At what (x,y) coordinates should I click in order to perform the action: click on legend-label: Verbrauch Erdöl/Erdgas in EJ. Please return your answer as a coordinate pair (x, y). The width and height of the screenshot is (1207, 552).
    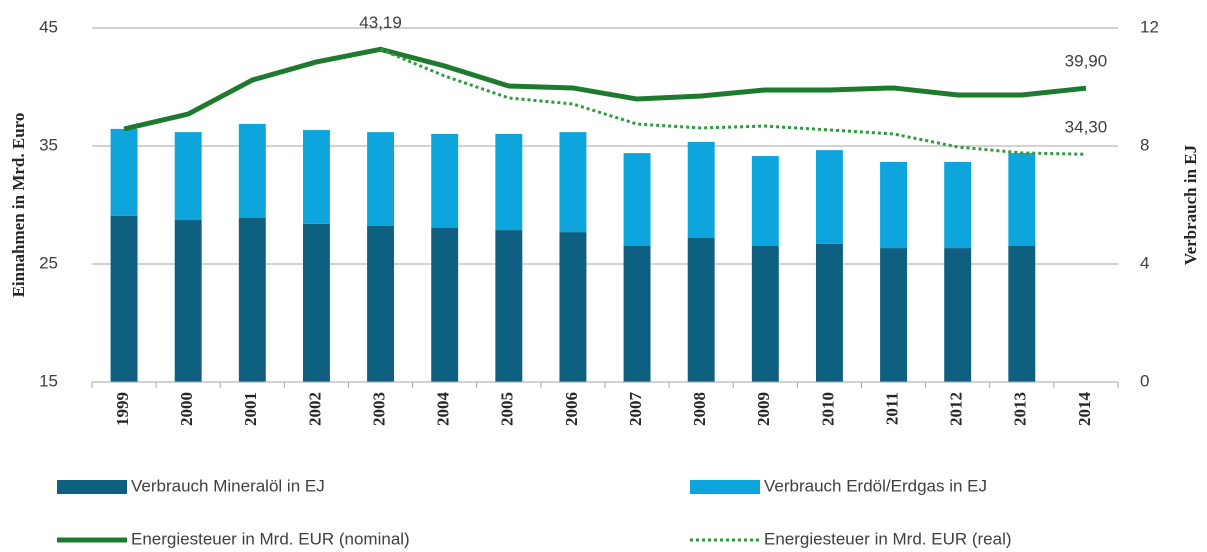
    Looking at the image, I should click on (875, 485).